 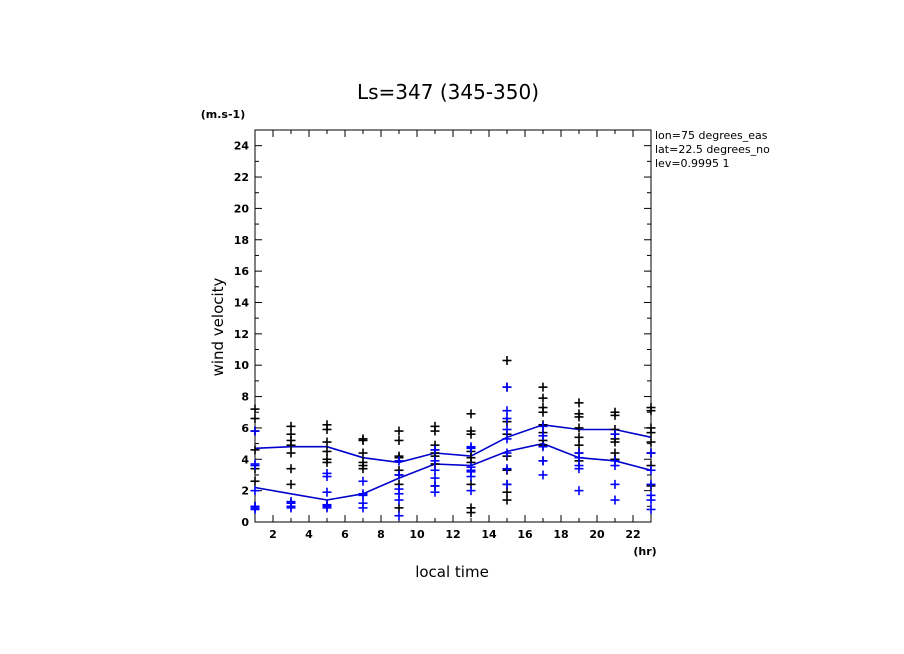 What do you see at coordinates (245, 491) in the screenshot?
I see `y-tick-label: 2` at bounding box center [245, 491].